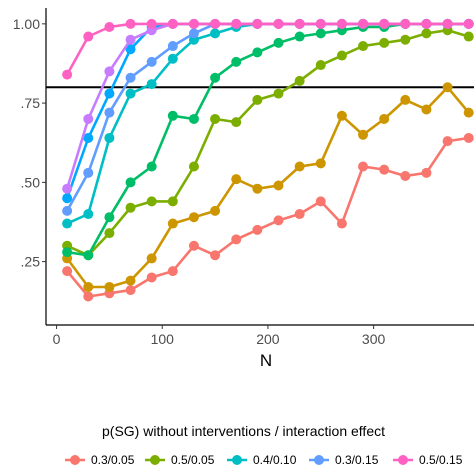  Describe the element at coordinates (31, 103) in the screenshot. I see `y-tick-label: .75` at that location.